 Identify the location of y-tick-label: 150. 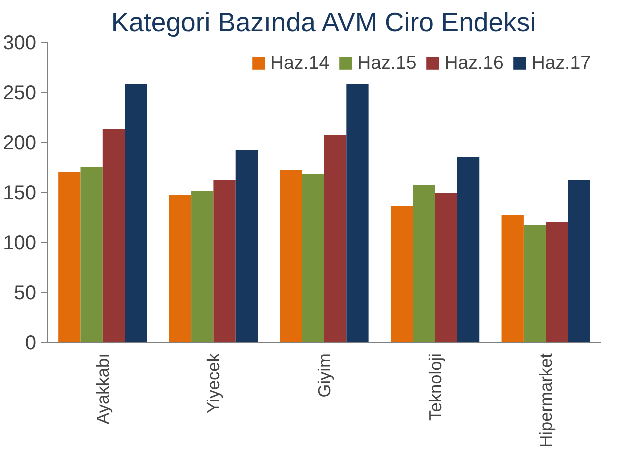
(20, 193).